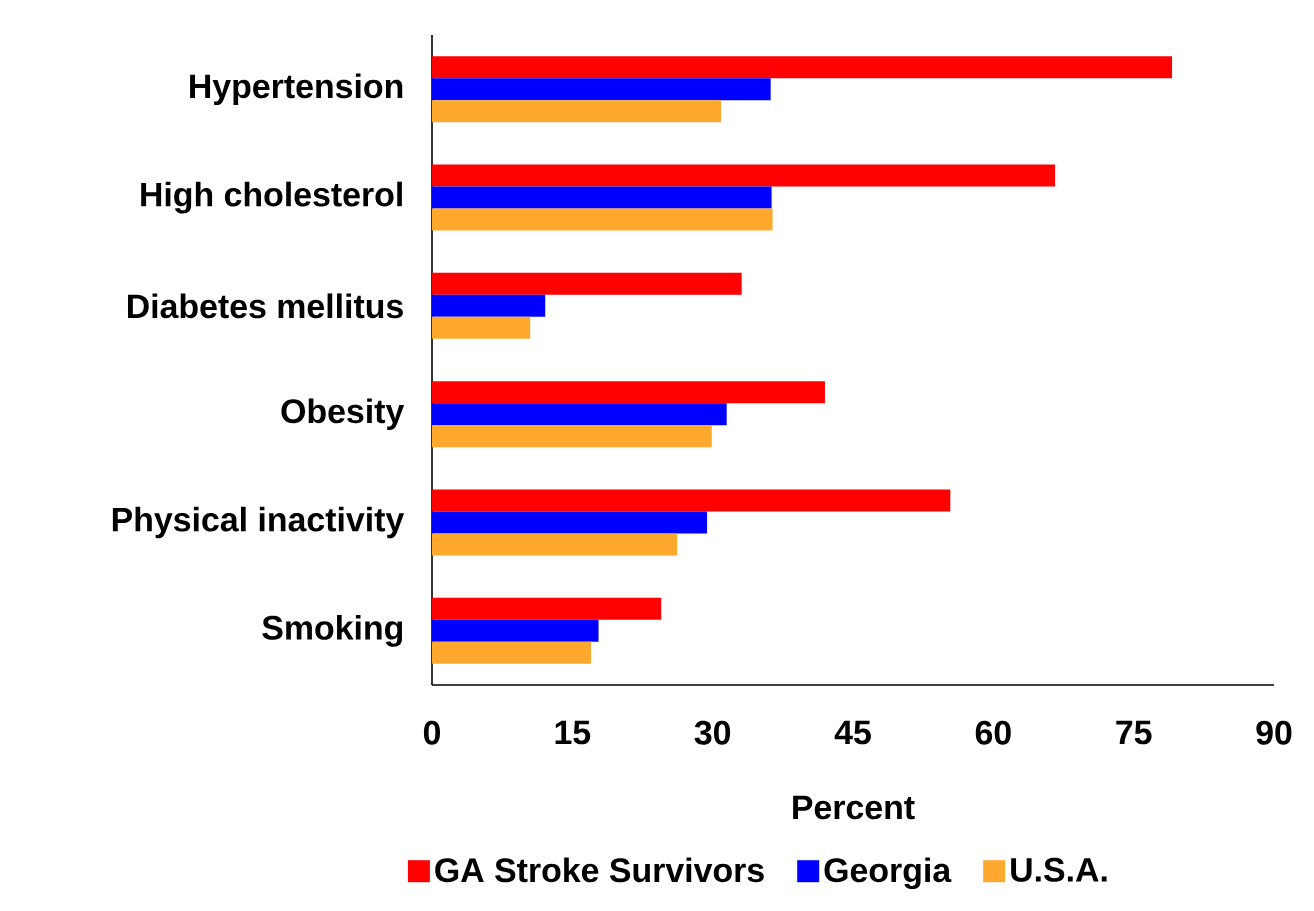 This screenshot has width=1314, height=911. What do you see at coordinates (854, 807) in the screenshot?
I see `x-axis-title: Percent` at bounding box center [854, 807].